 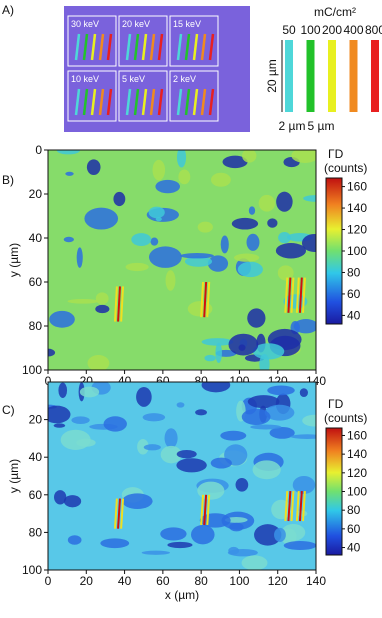 What do you see at coordinates (133, 79) in the screenshot?
I see `cell-label: 5 keV` at bounding box center [133, 79].